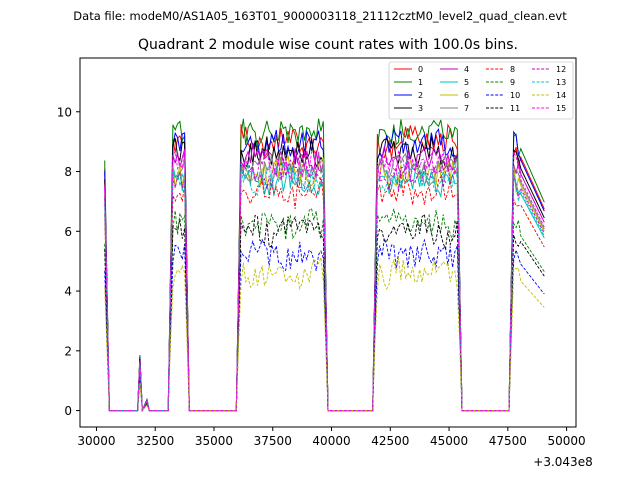 This screenshot has height=484, width=640. Describe the element at coordinates (561, 95) in the screenshot. I see `legend-label-14: 14` at that location.